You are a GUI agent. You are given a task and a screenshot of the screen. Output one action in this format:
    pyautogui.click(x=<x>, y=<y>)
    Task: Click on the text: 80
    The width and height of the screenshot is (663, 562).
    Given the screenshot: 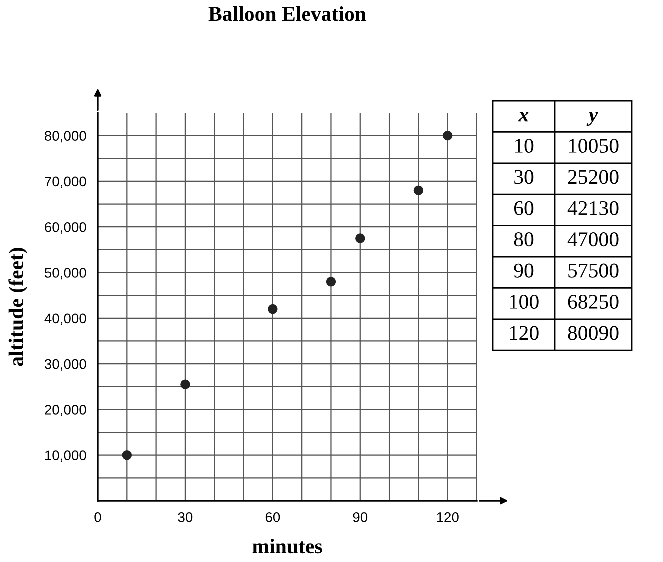 What is the action you would take?
    pyautogui.click(x=524, y=239)
    